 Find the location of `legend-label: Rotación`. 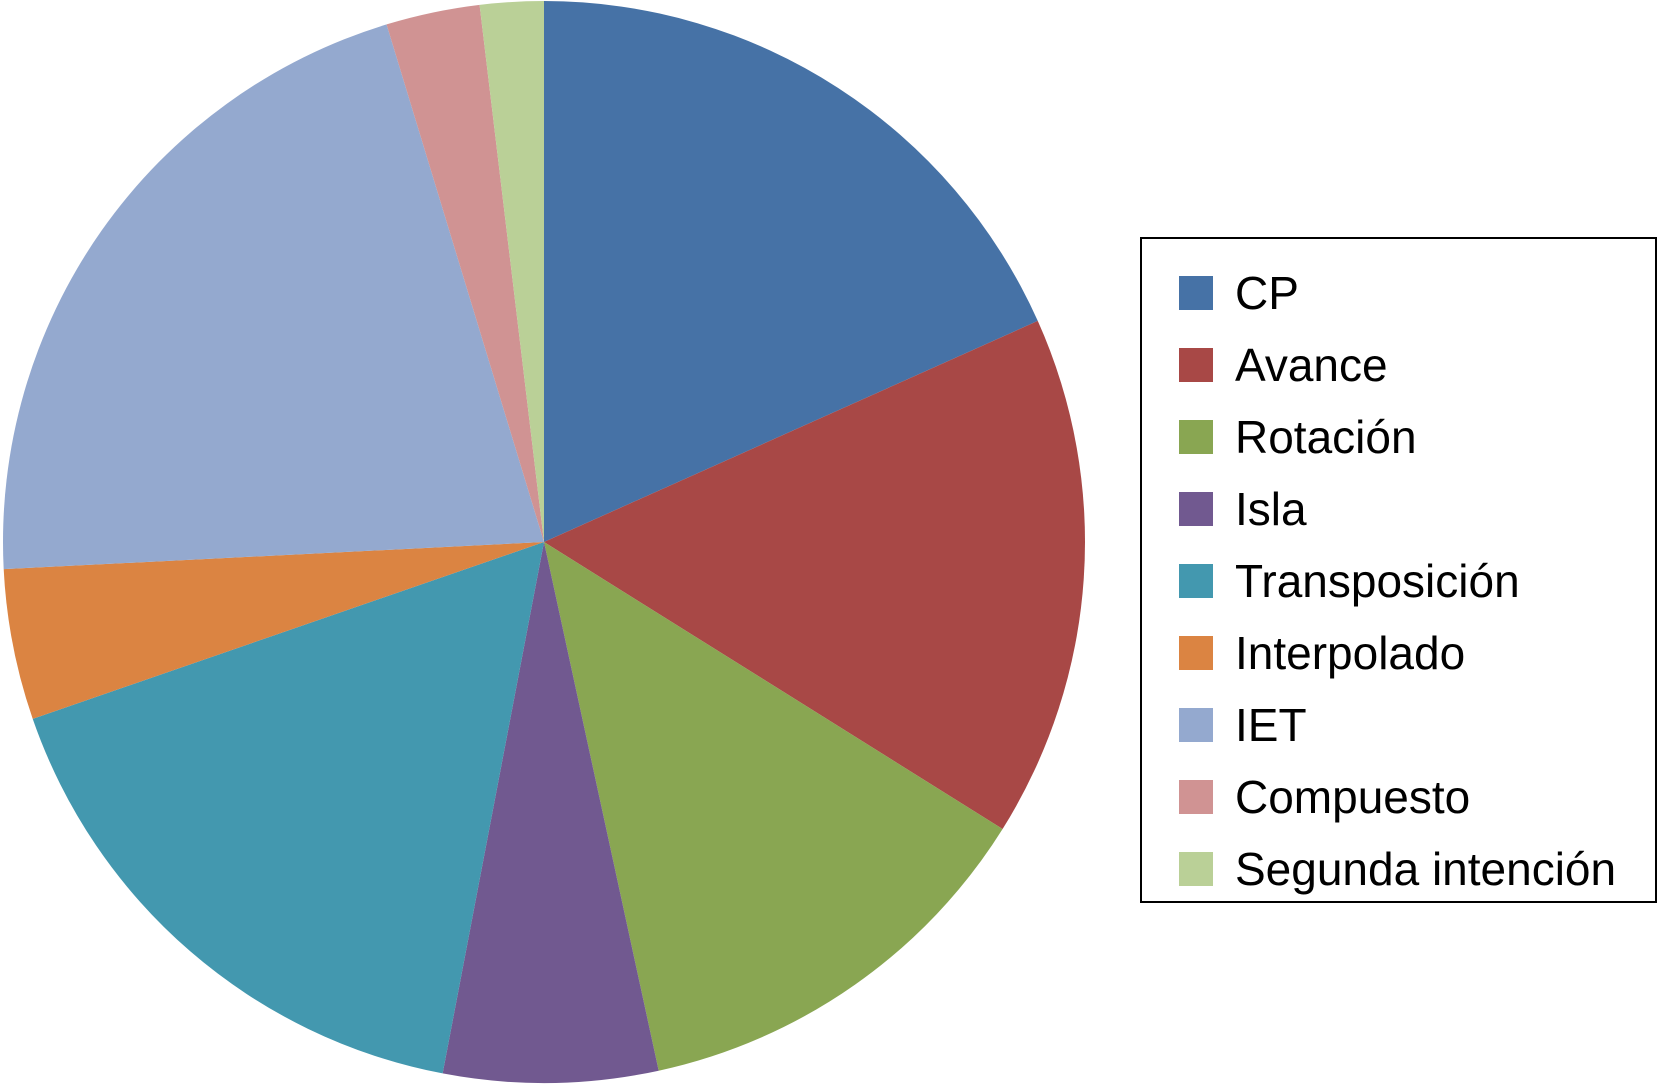

legend-label: Rotación is located at coordinates (1326, 437).